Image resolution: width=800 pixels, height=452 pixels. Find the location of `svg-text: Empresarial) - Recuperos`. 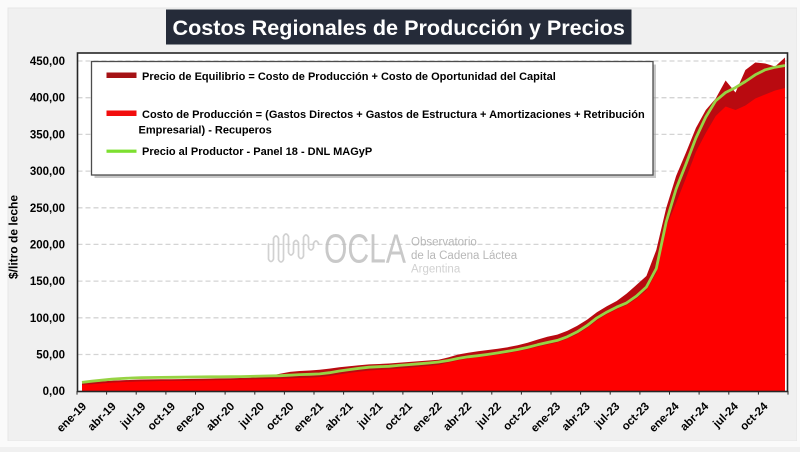

svg-text: Empresarial) - Recuperos is located at coordinates (205, 131).